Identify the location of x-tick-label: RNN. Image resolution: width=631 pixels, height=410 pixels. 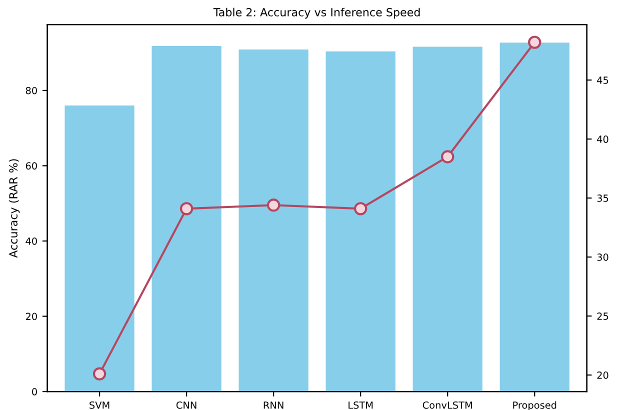
(274, 405).